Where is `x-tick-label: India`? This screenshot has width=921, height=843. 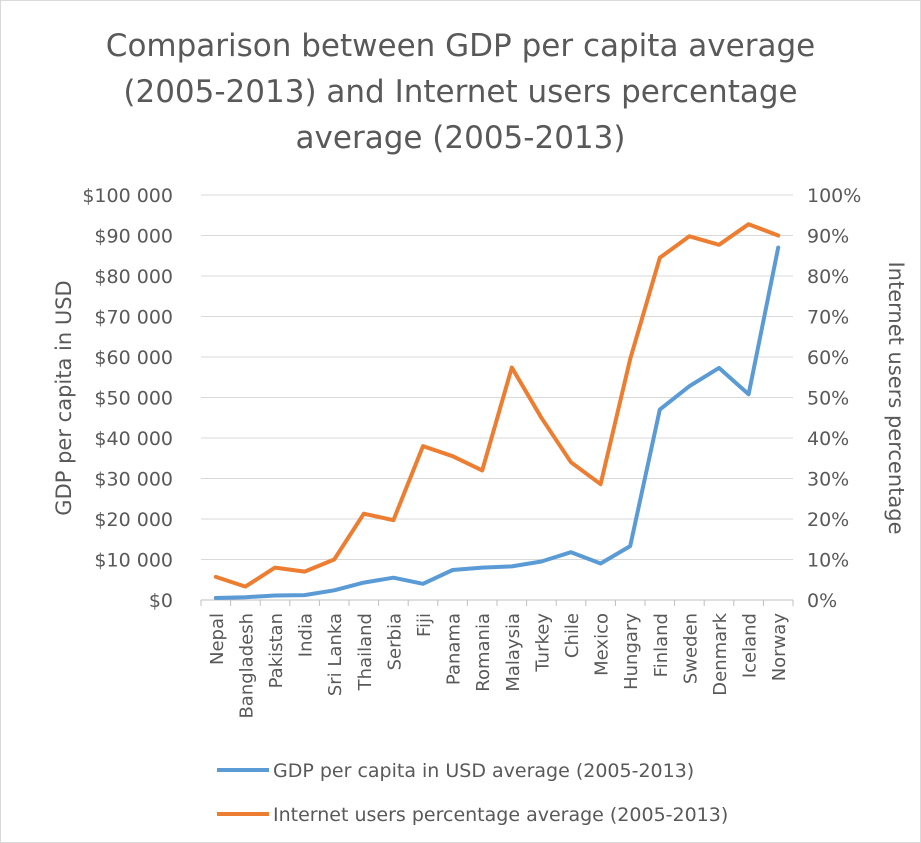
x-tick-label: India is located at coordinates (306, 635).